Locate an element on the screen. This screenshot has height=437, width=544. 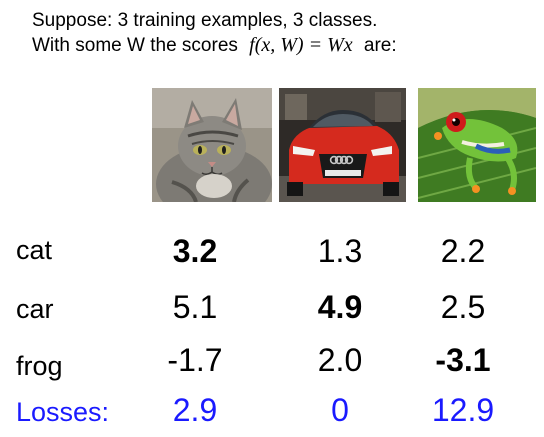
score-cat-on-car-image: 1.3 is located at coordinates (340, 251).